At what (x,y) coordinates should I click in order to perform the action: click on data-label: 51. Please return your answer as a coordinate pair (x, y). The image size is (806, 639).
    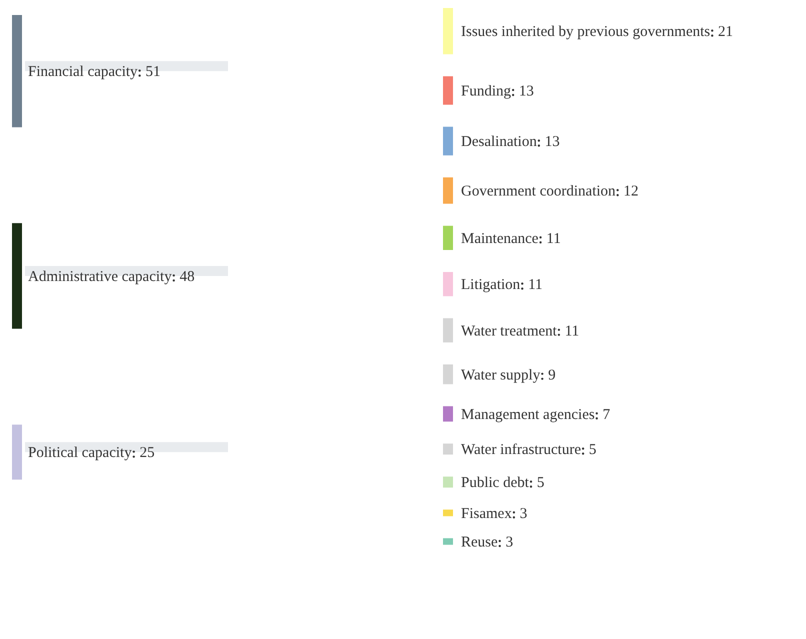
    Looking at the image, I should click on (152, 72).